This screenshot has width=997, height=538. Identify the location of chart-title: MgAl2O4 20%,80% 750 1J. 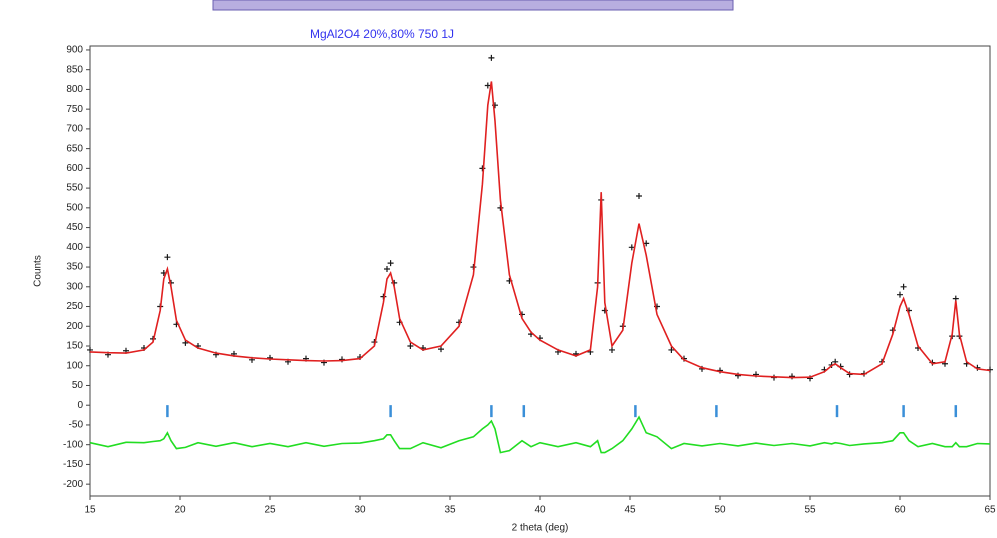
(382, 34).